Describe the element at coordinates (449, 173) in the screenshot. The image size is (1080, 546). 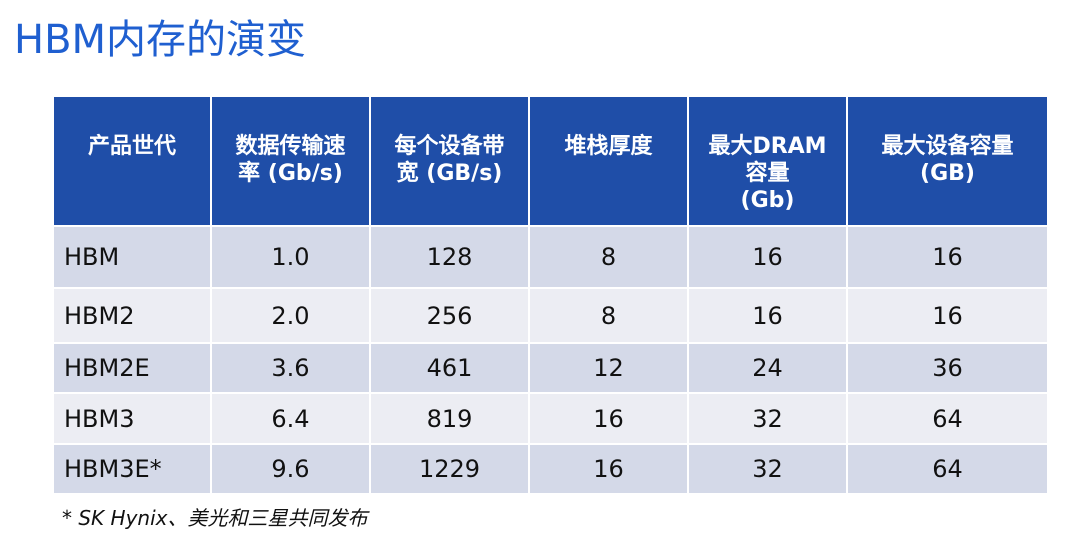
I see `header-bandwidth-line-2: 宽 (GB/s)` at that location.